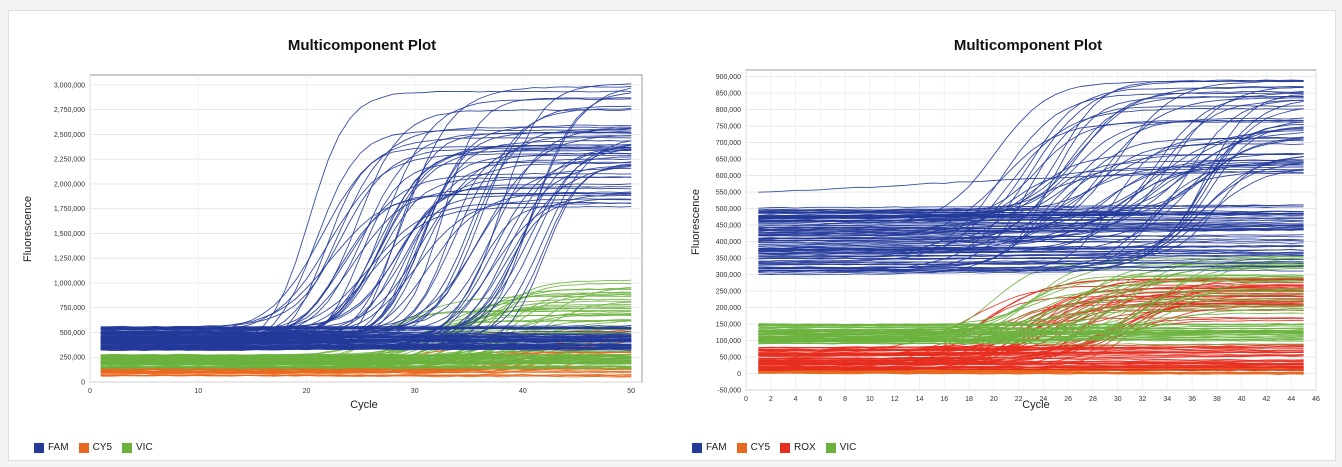 The width and height of the screenshot is (1342, 467). I want to click on x-tick-label: 32, so click(1143, 399).